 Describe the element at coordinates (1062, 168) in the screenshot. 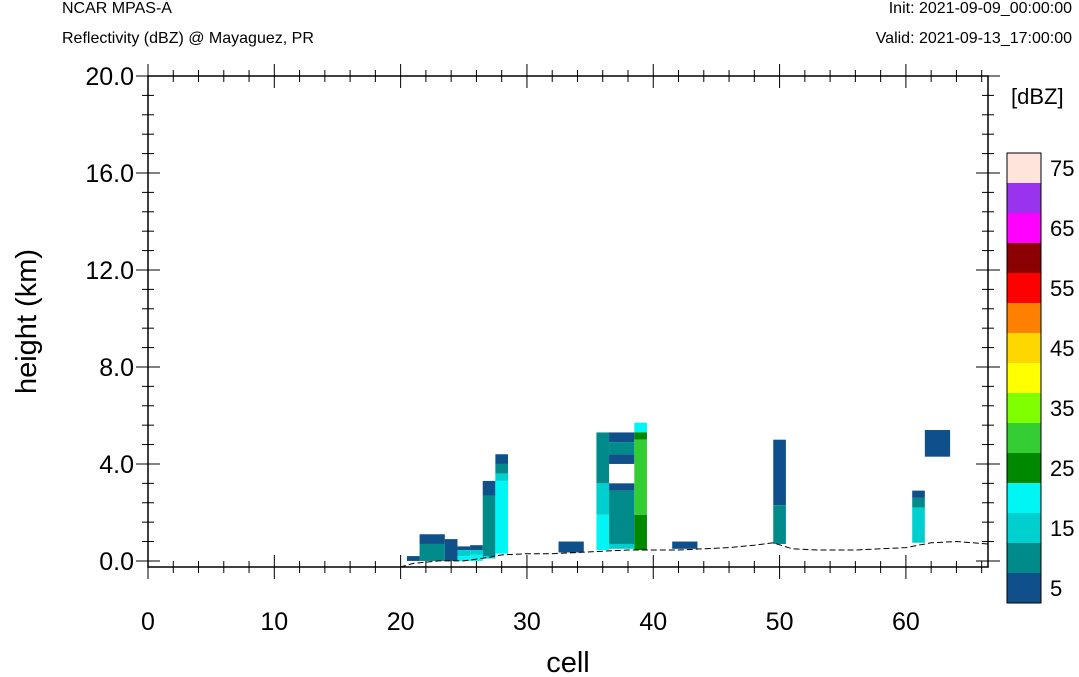

I see `colorbar-label: 75` at that location.